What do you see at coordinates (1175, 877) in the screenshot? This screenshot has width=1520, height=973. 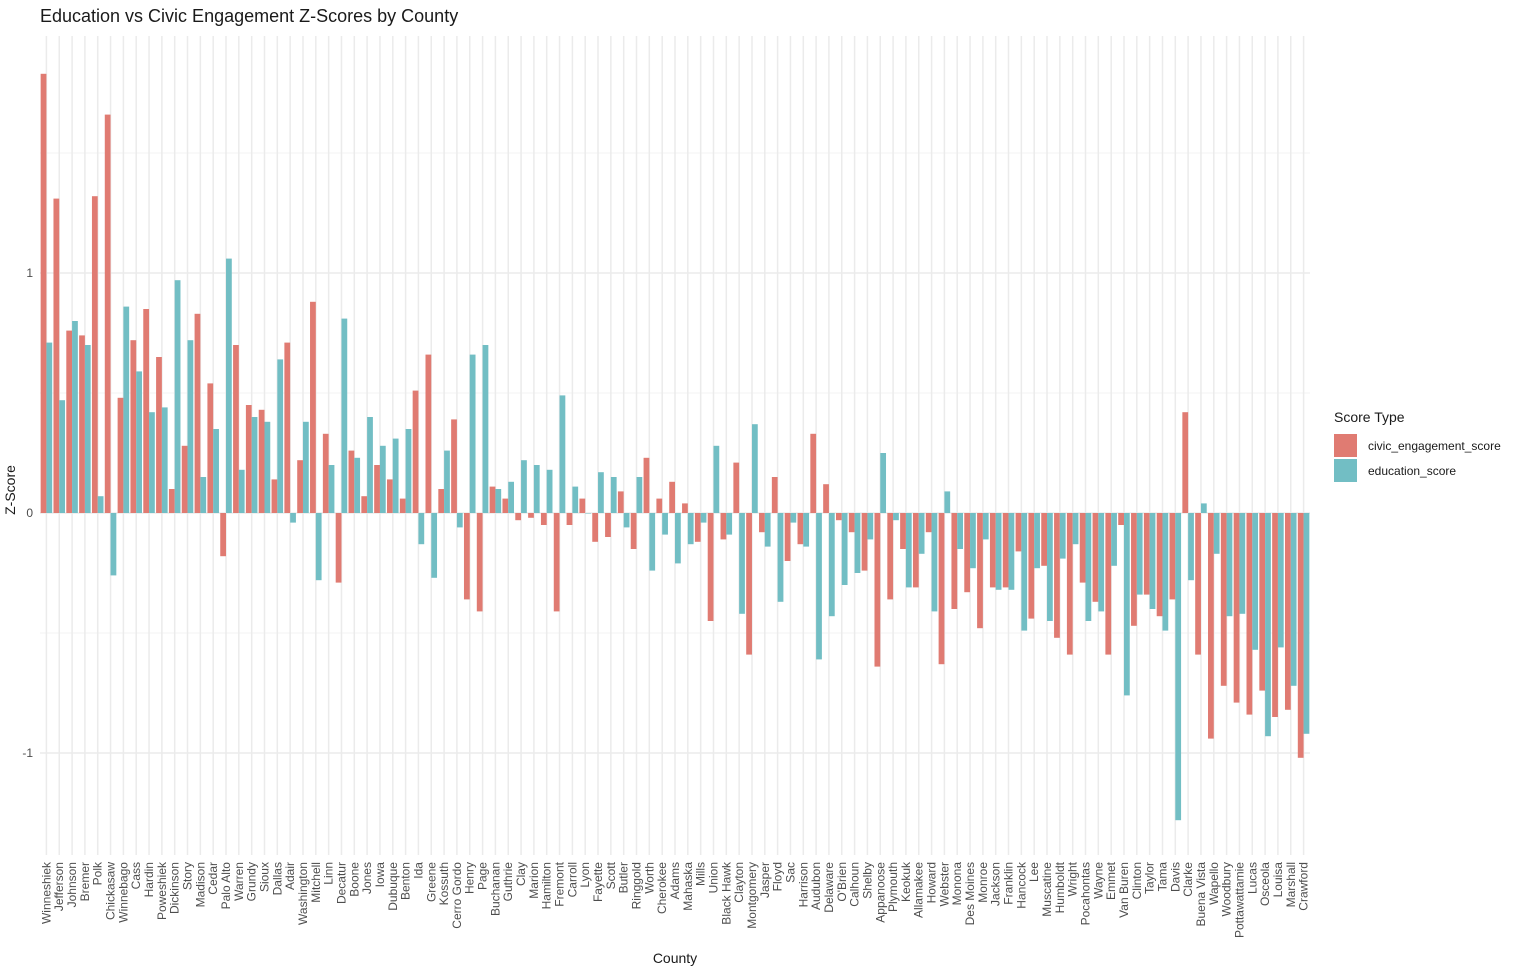 I see `x-tick-label: Davis` at bounding box center [1175, 877].